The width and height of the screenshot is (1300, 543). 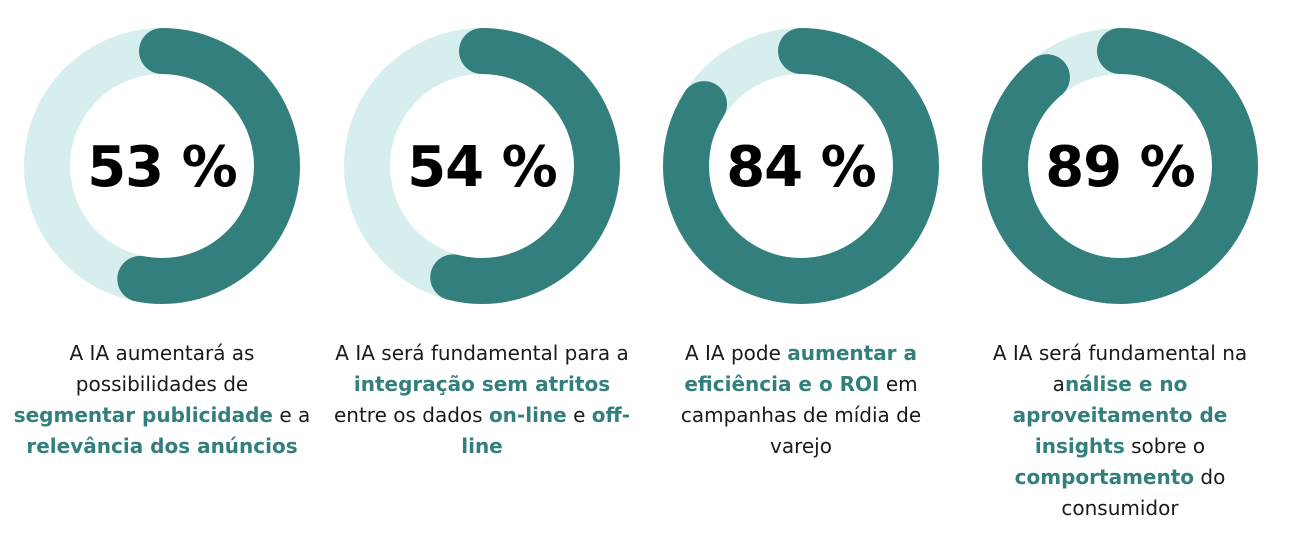 I want to click on percentage-label-2: 54 %, so click(x=482, y=167).